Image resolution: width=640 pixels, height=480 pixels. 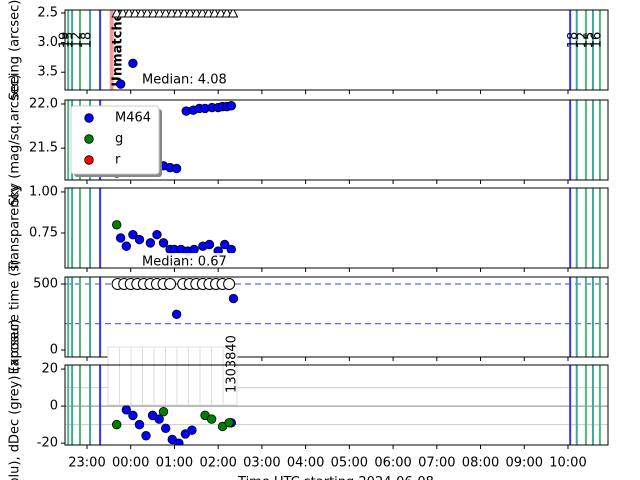 What do you see at coordinates (392, 463) in the screenshot?
I see `x-tick-label: 06:00` at bounding box center [392, 463].